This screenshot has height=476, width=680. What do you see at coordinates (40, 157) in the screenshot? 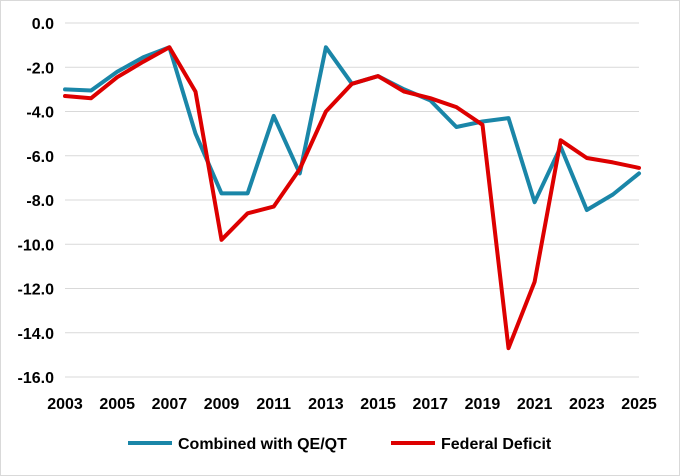
I see `y-tick-label: -6.0` at bounding box center [40, 157].